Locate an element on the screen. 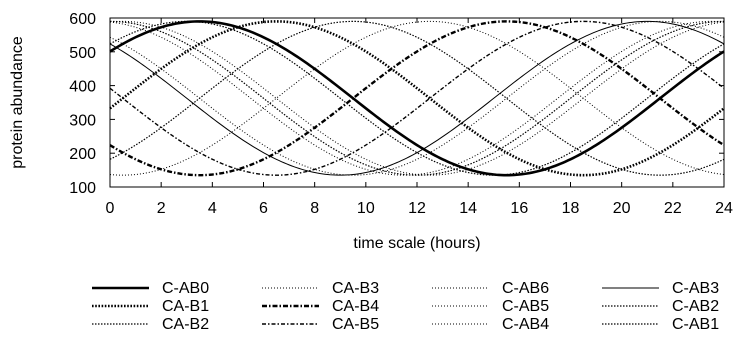  x-axis-label: time scale (hours) is located at coordinates (416, 243).